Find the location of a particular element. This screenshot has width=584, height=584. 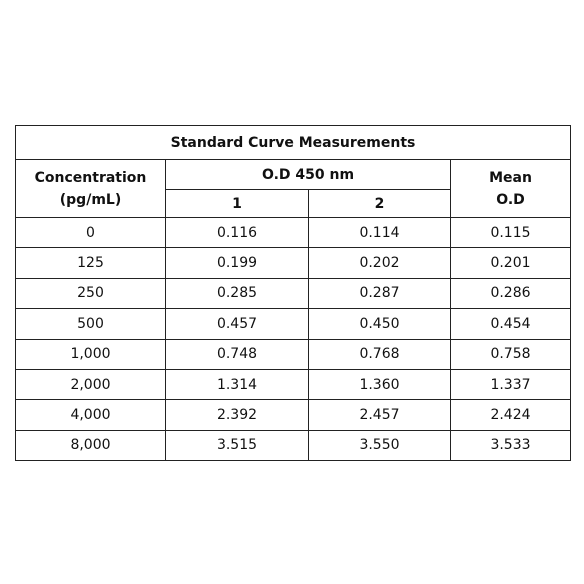

cell-od-2: 2.457 is located at coordinates (379, 415).